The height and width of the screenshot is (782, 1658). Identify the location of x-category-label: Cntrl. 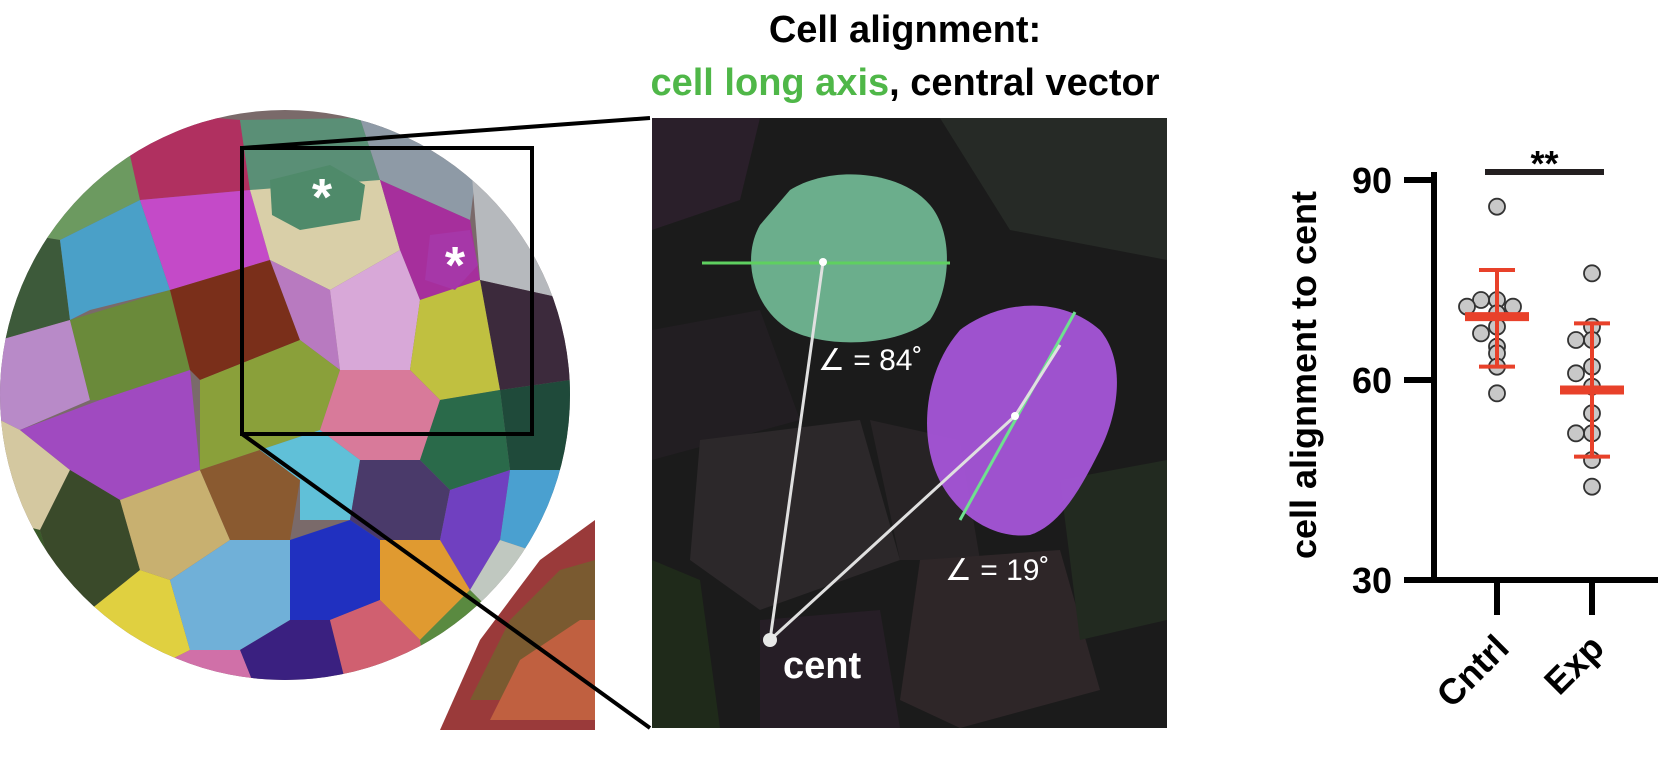
(1472, 671).